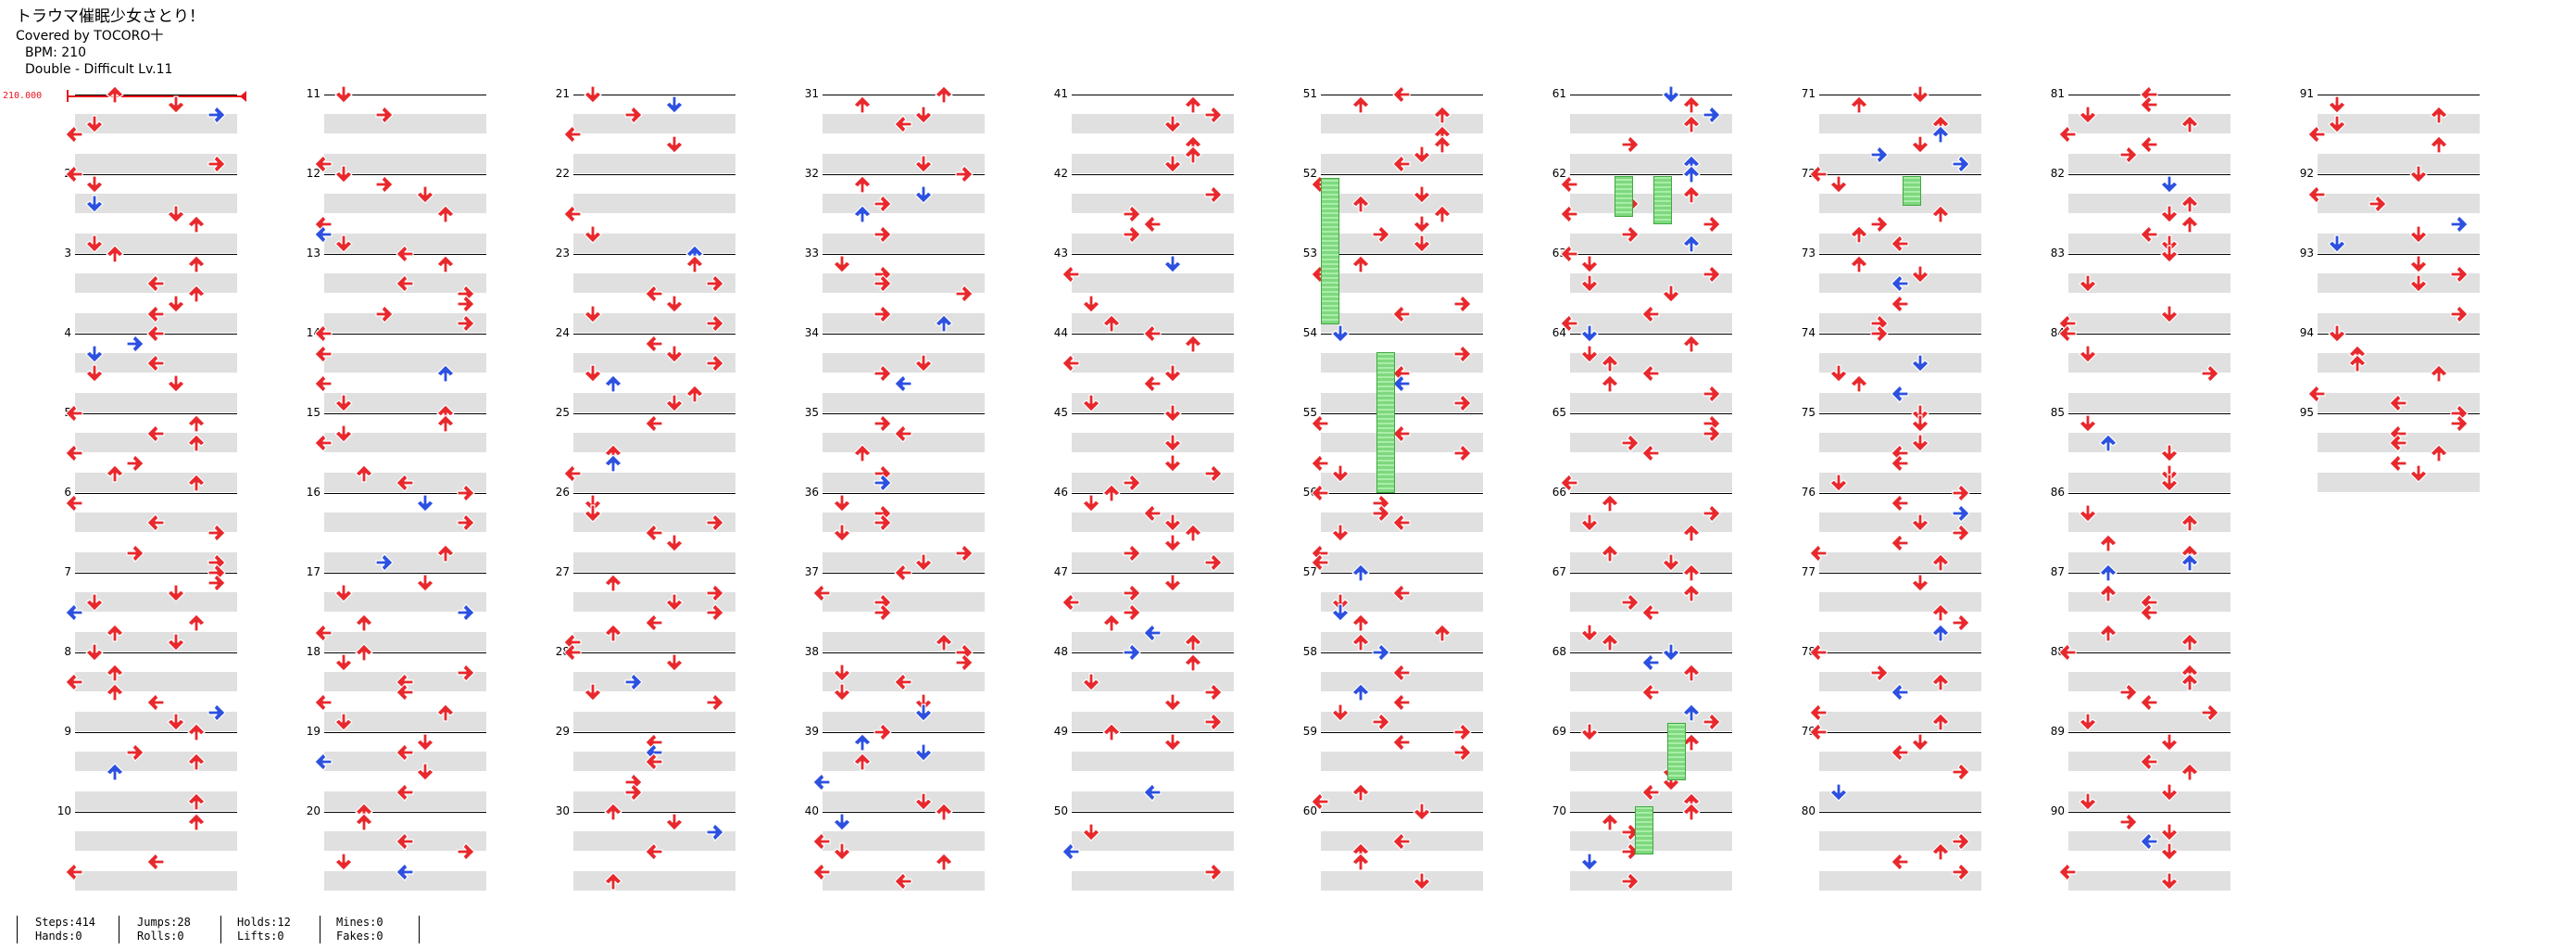  What do you see at coordinates (562, 731) in the screenshot?
I see `measure-number: 29` at bounding box center [562, 731].